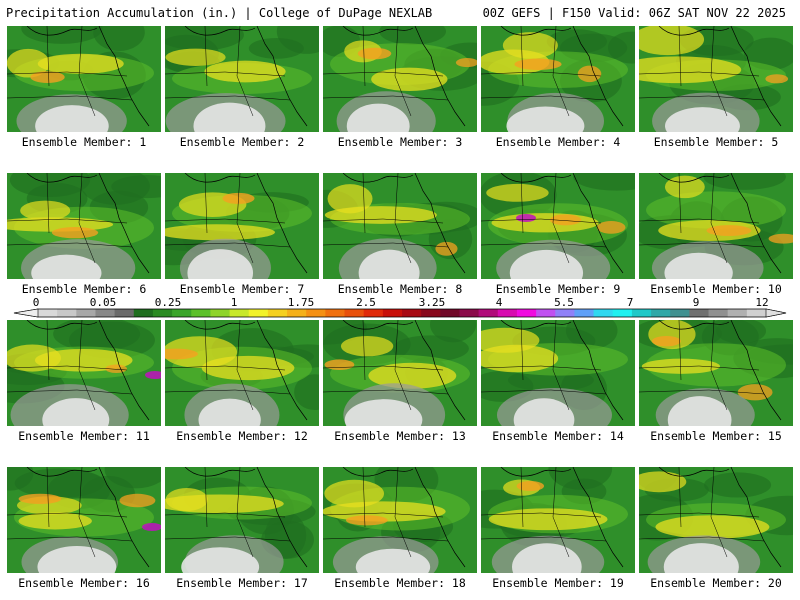 The height and width of the screenshot is (600, 800). Describe the element at coordinates (242, 583) in the screenshot. I see `ensemble-member-label: Ensemble Member: 17` at that location.